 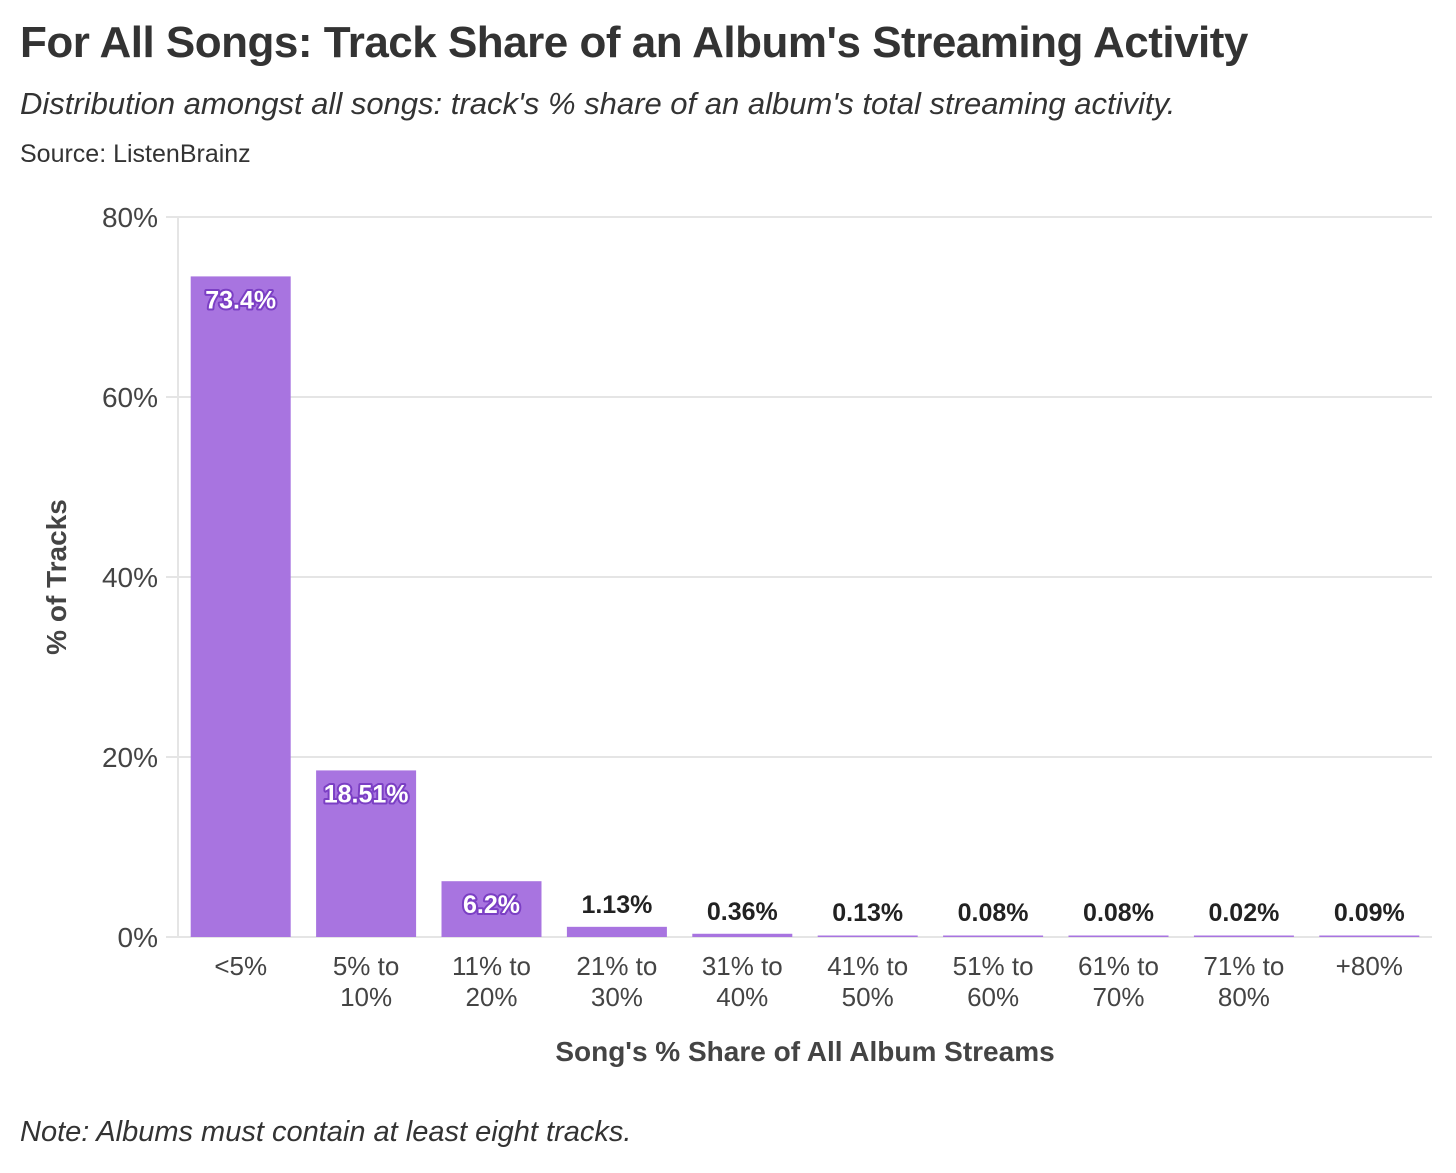 What do you see at coordinates (616, 905) in the screenshot?
I see `bar-data-label: 1.13%` at bounding box center [616, 905].